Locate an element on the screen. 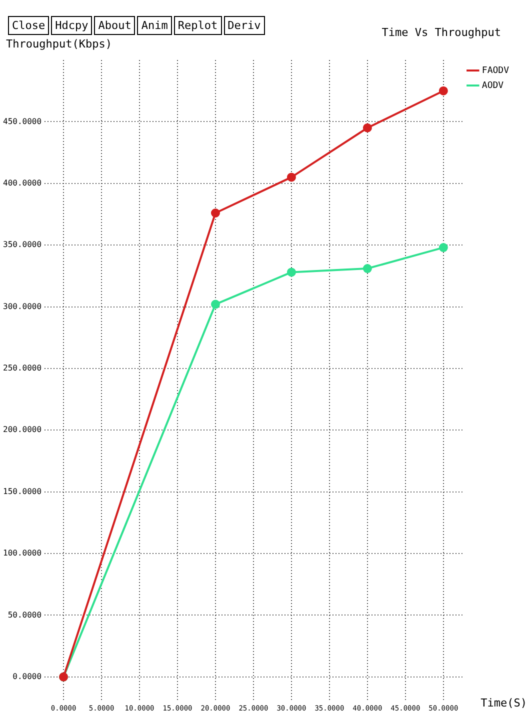 This screenshot has height=716, width=529. text: About is located at coordinates (115, 25).